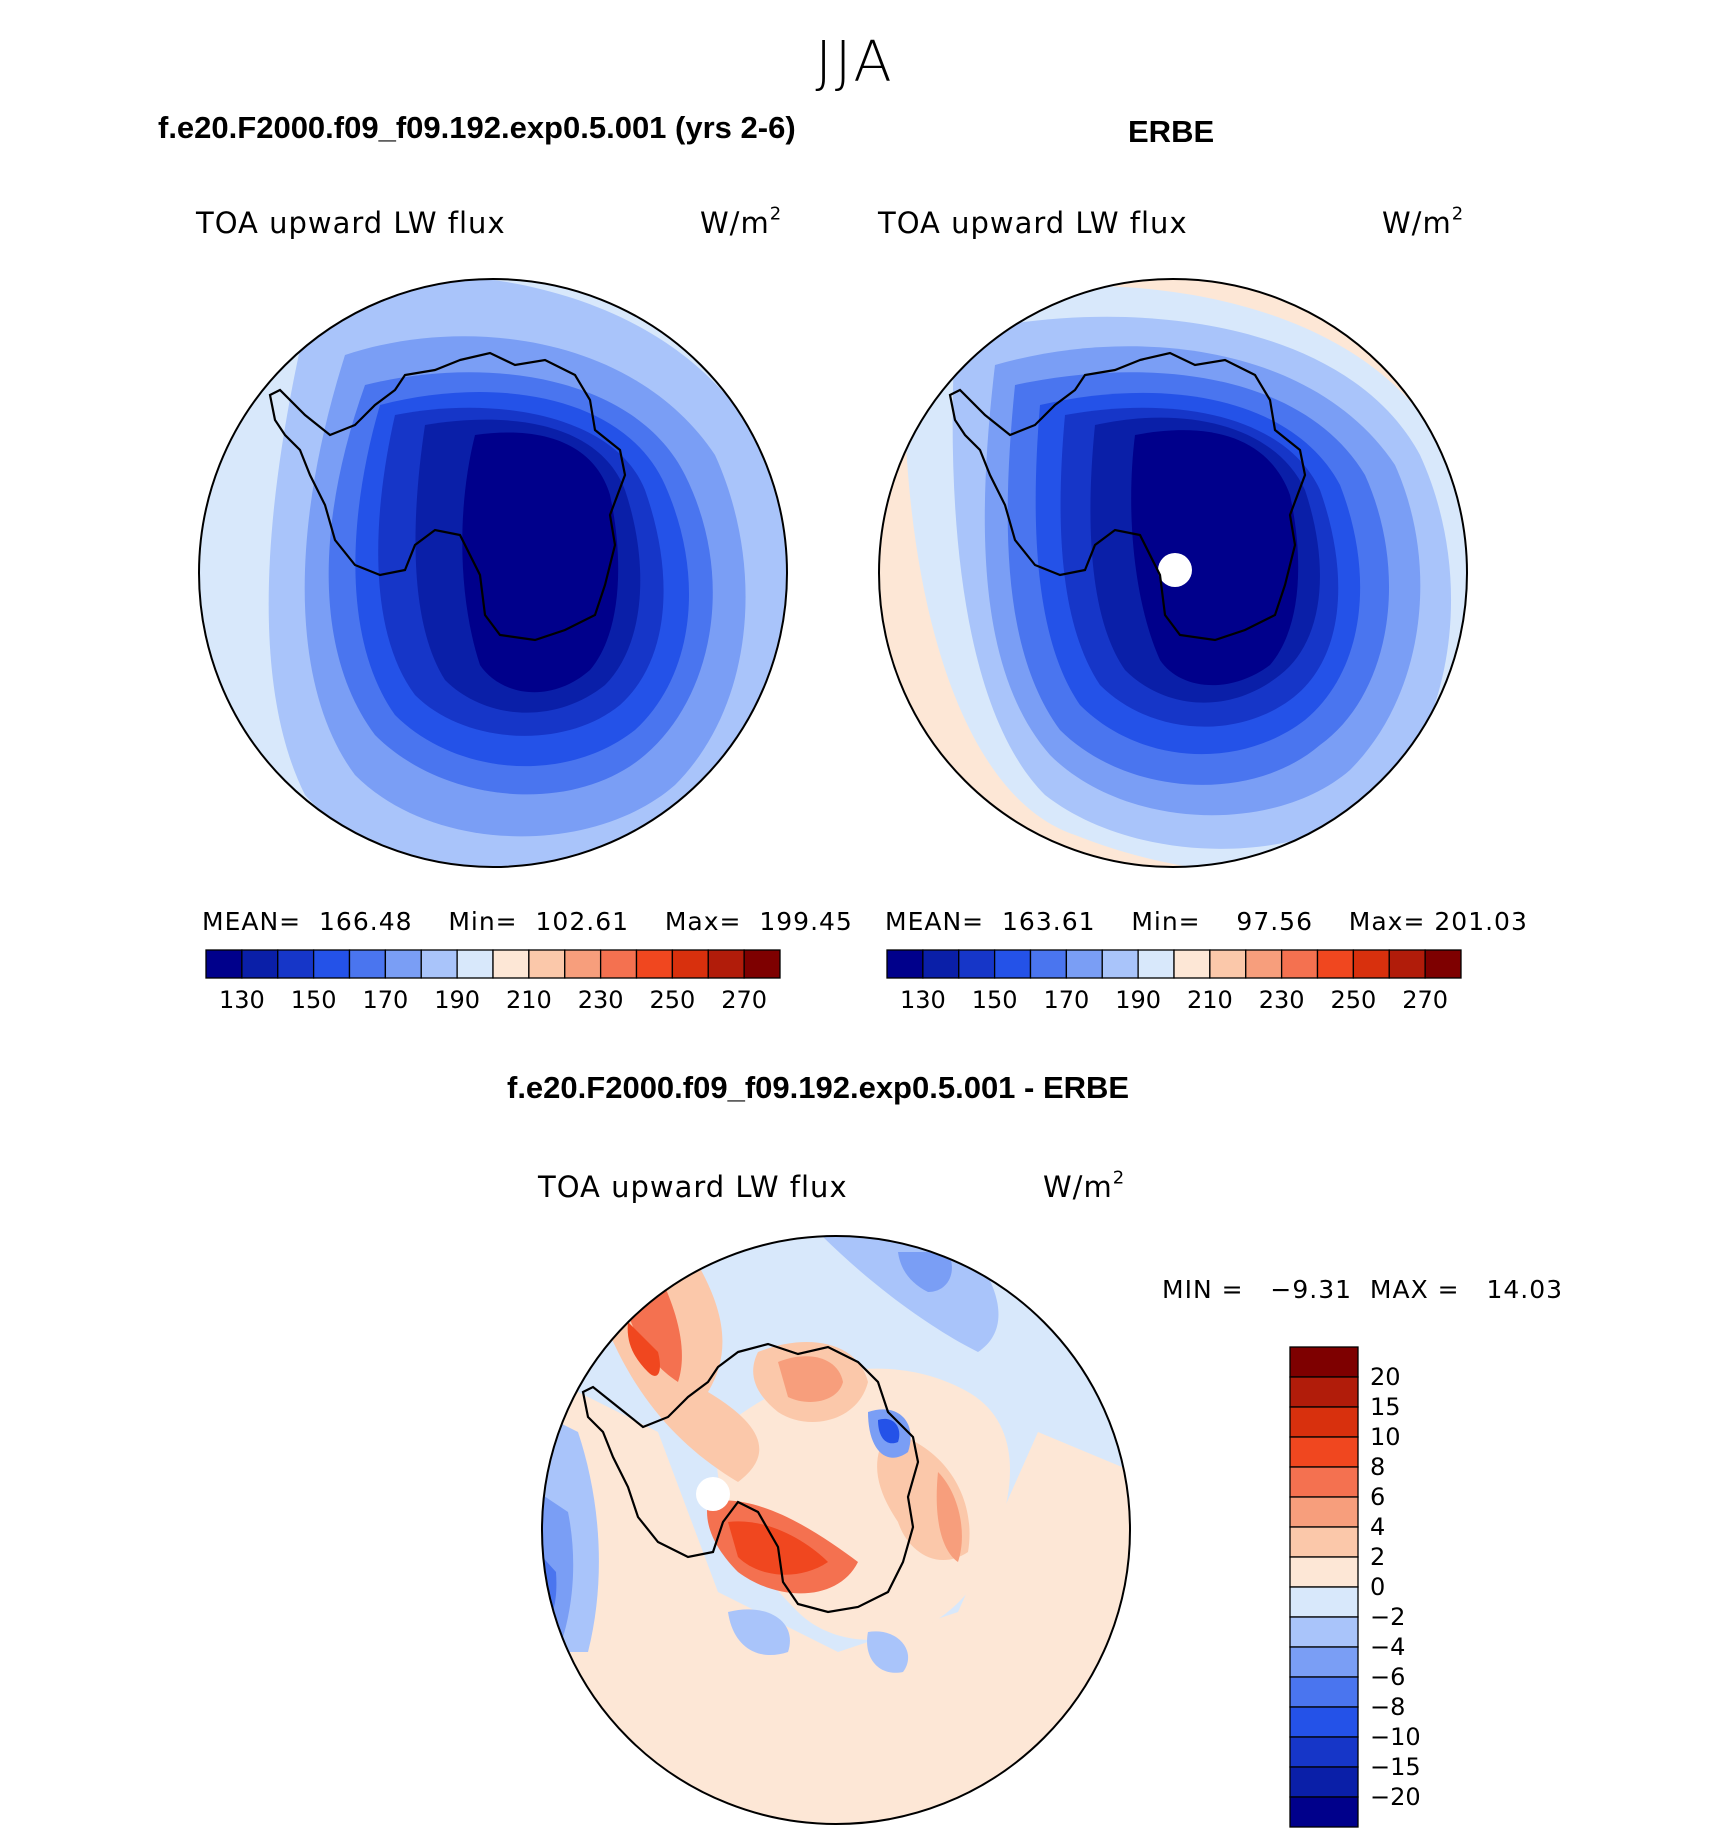 Image resolution: width=1710 pixels, height=1840 pixels. I want to click on map-diff-boundary, so click(836, 1530).